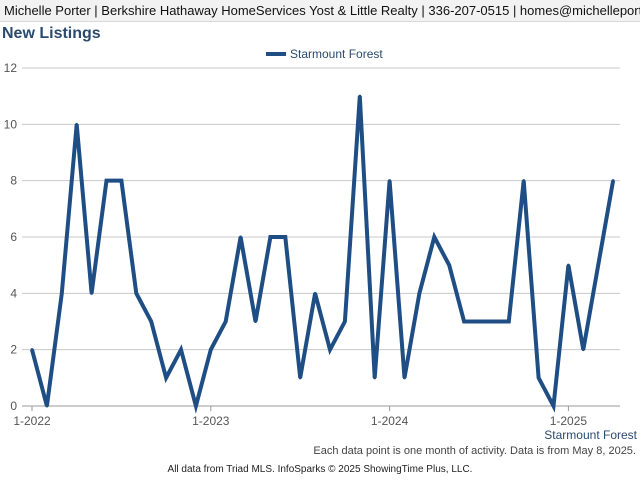  What do you see at coordinates (11, 68) in the screenshot?
I see `y-tick-label: 12` at bounding box center [11, 68].